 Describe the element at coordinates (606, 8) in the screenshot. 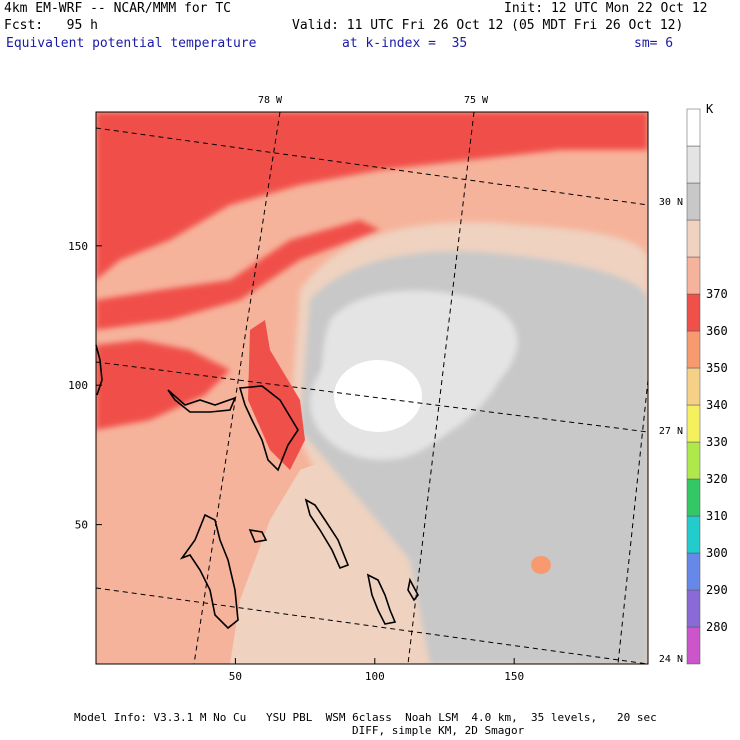

I see `init-time: Init: 12 UTC Mon 22 Oct 12` at that location.